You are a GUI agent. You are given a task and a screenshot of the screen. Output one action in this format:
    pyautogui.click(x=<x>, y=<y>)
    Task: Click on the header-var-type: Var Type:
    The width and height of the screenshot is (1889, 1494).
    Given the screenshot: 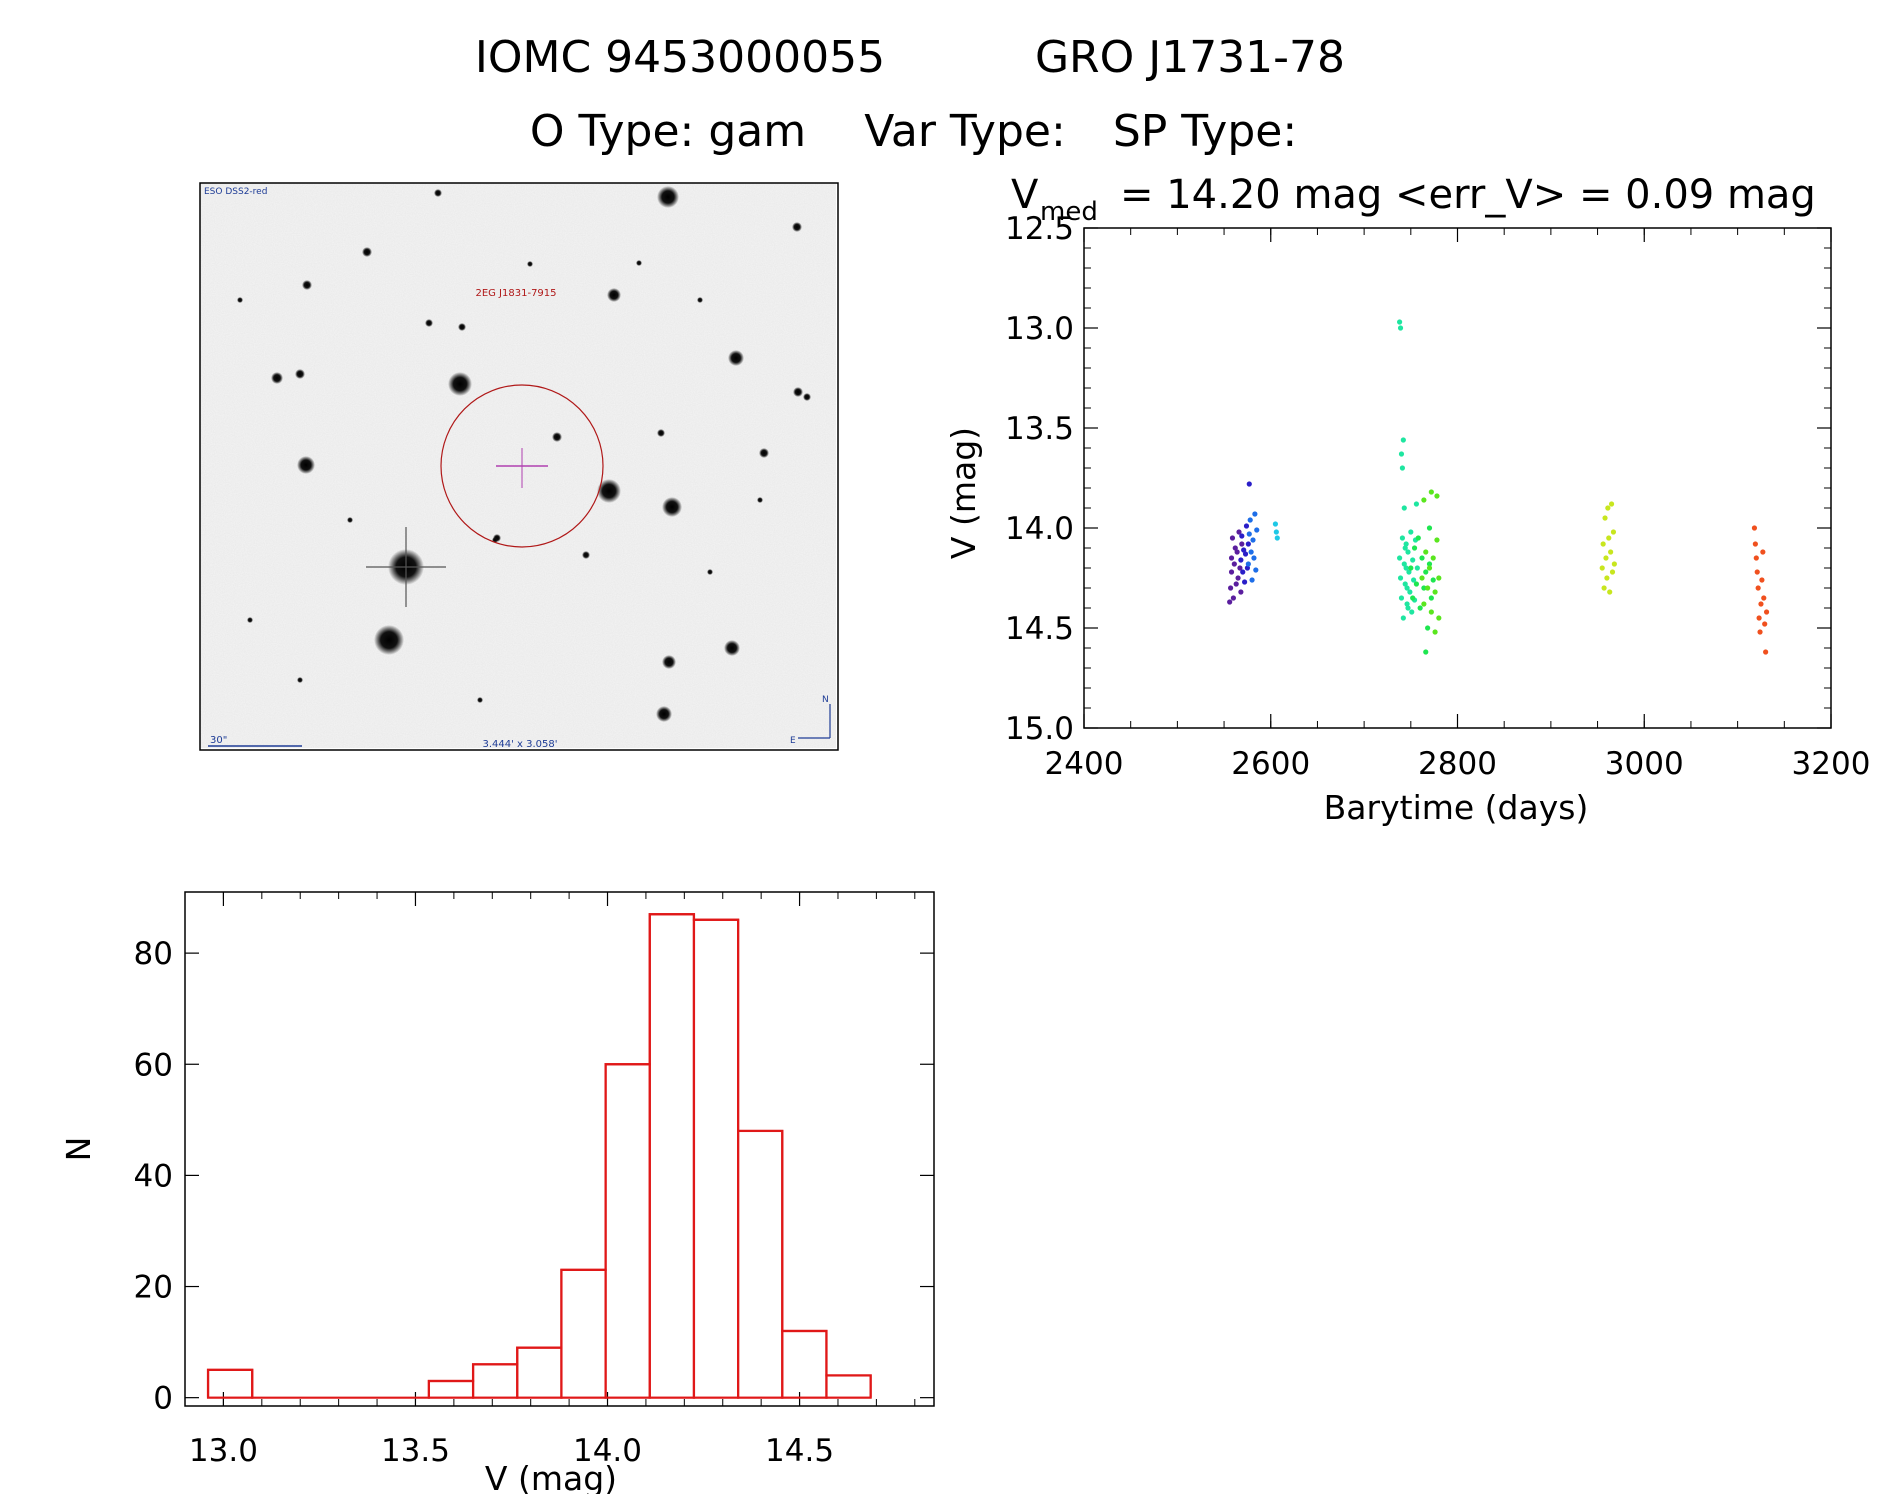 What is the action you would take?
    pyautogui.click(x=965, y=131)
    